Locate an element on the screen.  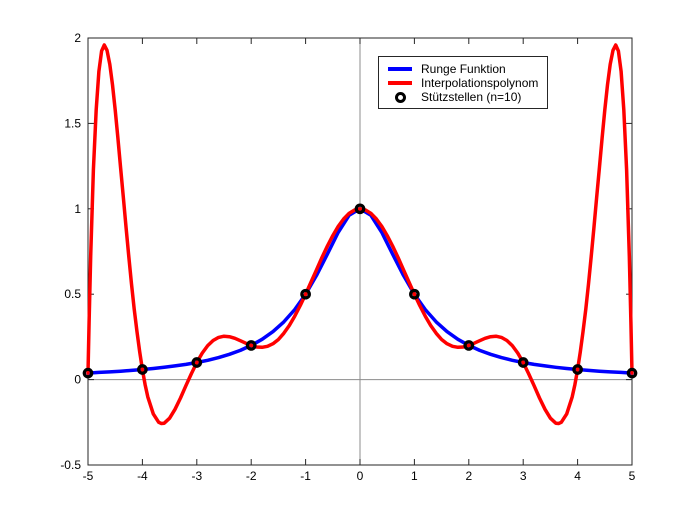
legend-item-label: Runge Funktion is located at coordinates (463, 69).